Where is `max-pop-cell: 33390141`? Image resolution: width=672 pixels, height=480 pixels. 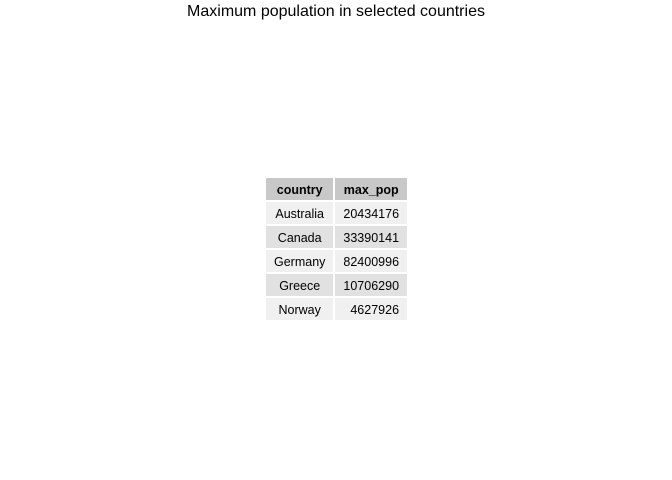
max-pop-cell: 33390141 is located at coordinates (371, 237).